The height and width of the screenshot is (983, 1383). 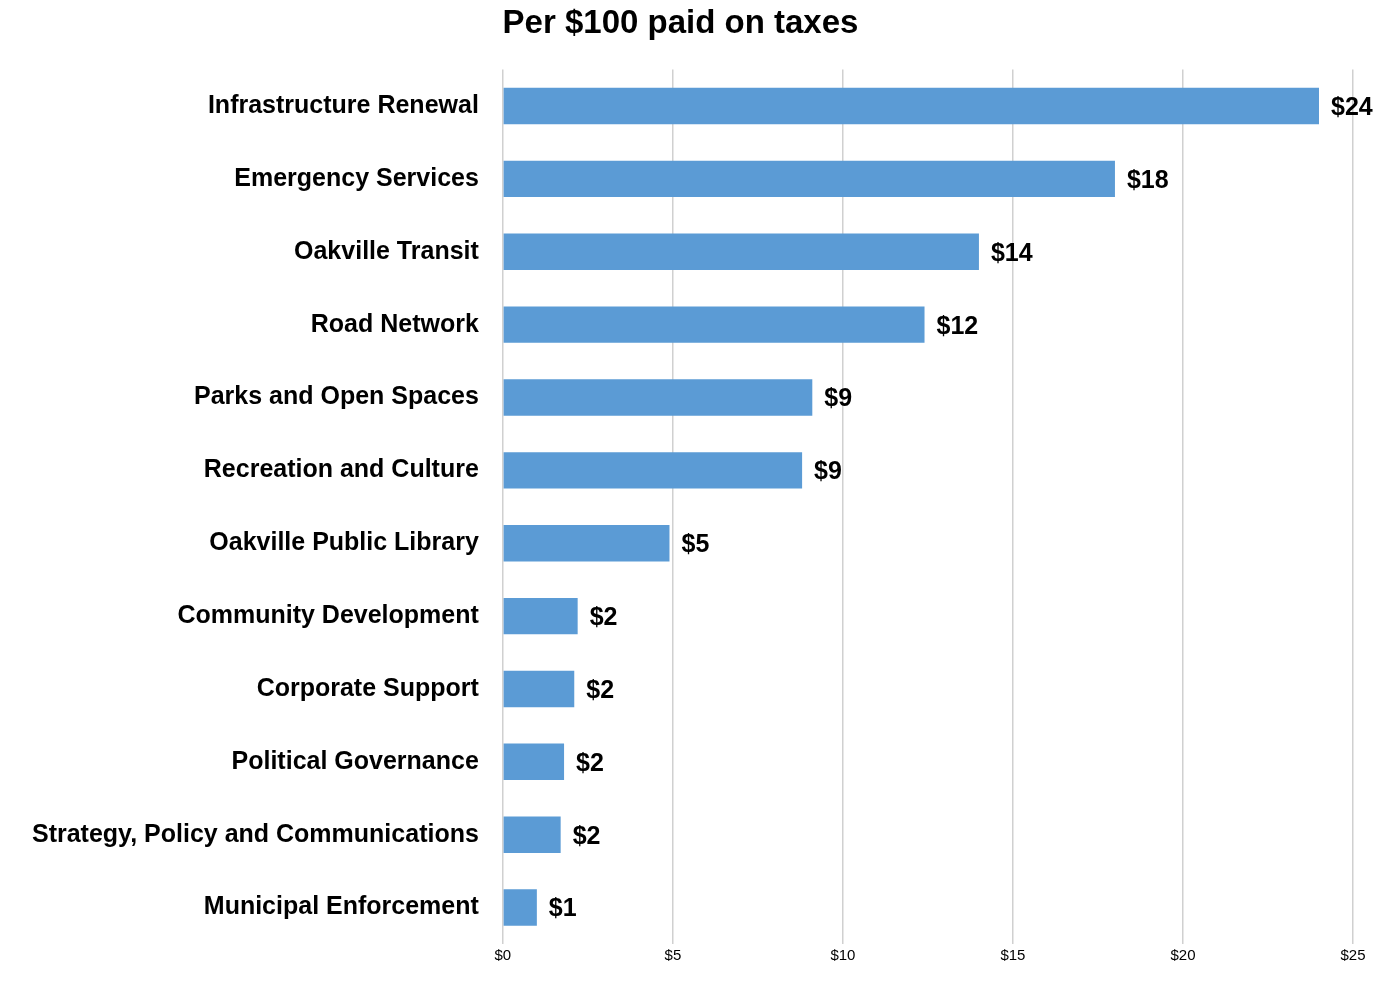 I want to click on y-tick-label: Emergency Services, so click(x=356, y=176).